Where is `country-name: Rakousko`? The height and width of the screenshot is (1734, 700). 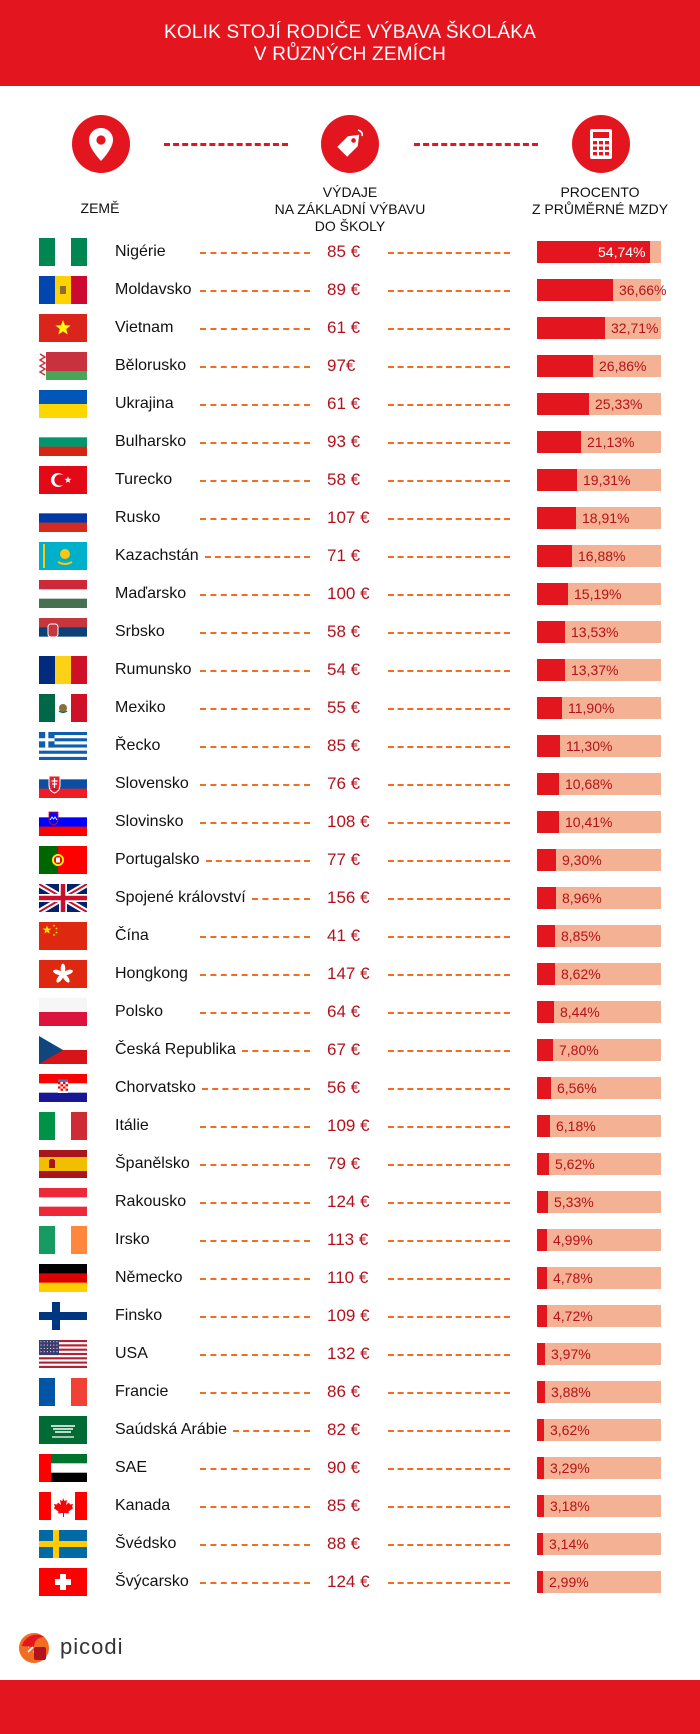 country-name: Rakousko is located at coordinates (151, 1201).